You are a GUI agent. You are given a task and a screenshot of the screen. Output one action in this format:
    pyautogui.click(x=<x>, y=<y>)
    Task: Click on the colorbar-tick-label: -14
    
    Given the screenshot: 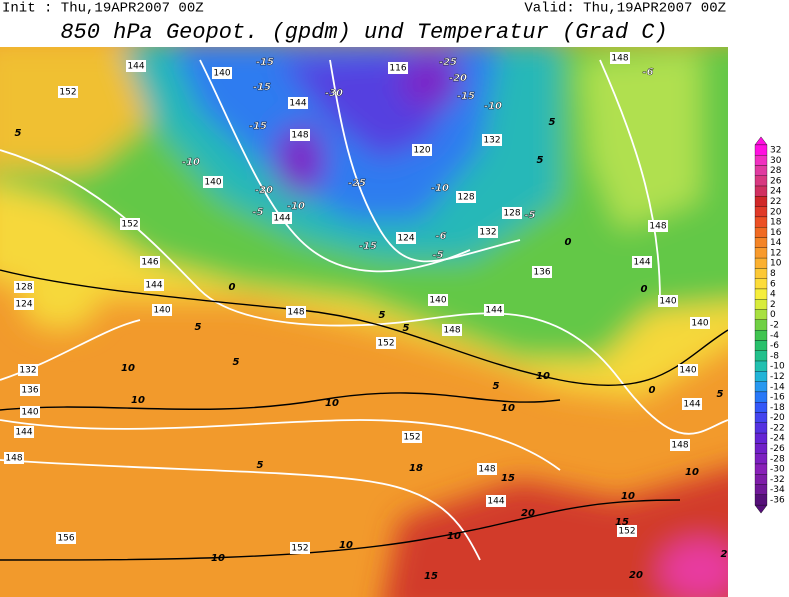 What is the action you would take?
    pyautogui.click(x=777, y=387)
    